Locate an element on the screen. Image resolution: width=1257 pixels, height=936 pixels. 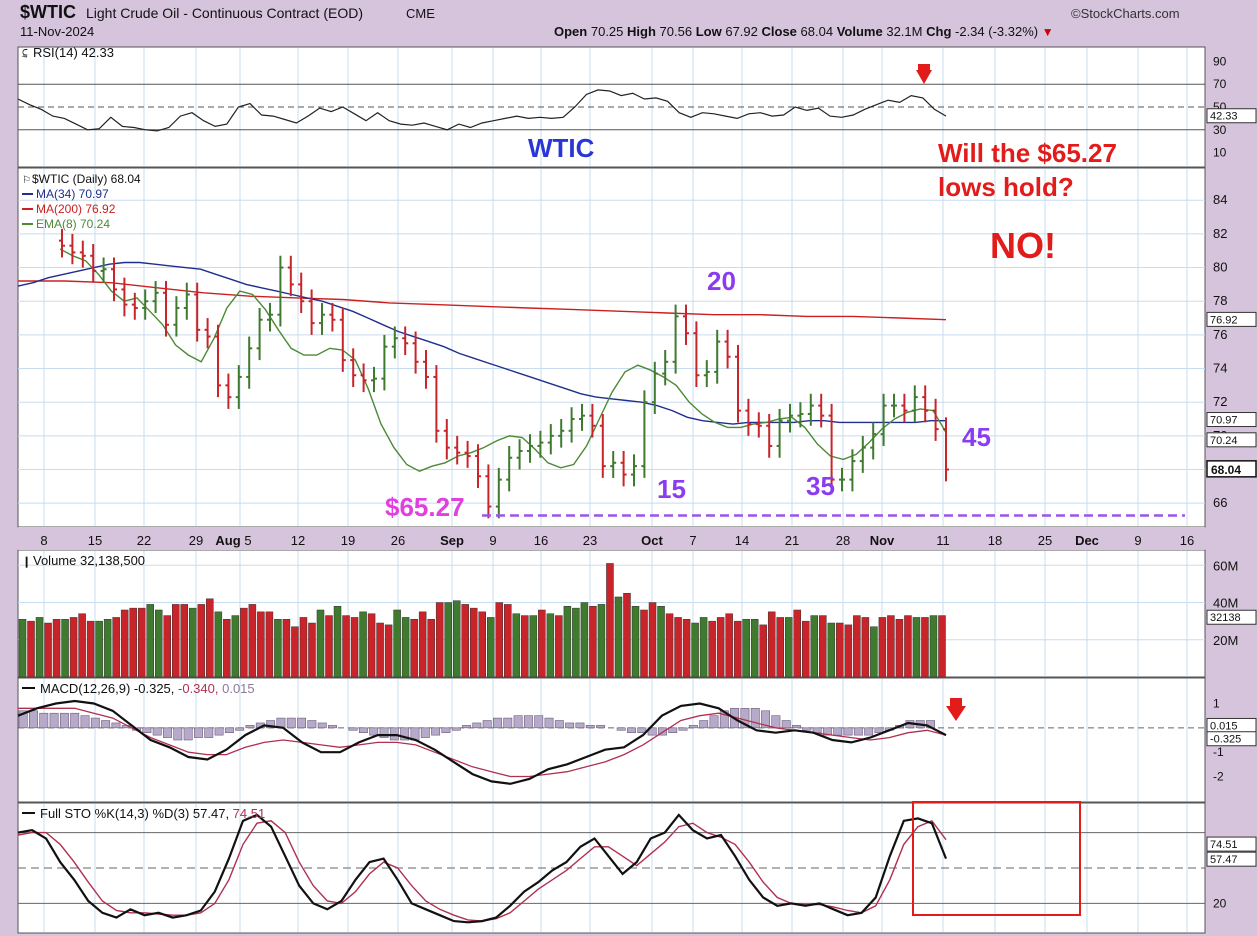
ma200-last-value-box is located at coordinates (1231, 319).